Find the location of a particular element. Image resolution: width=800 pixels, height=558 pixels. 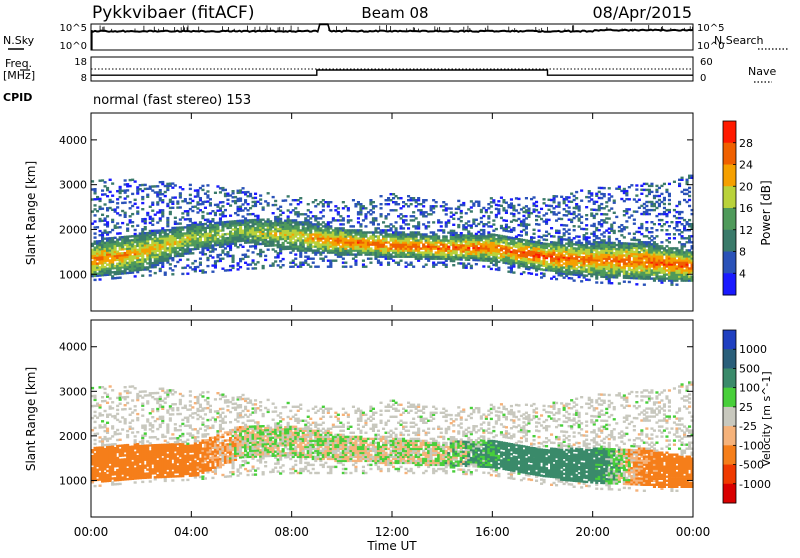

date-label: 08/Apr/2015 is located at coordinates (642, 12).